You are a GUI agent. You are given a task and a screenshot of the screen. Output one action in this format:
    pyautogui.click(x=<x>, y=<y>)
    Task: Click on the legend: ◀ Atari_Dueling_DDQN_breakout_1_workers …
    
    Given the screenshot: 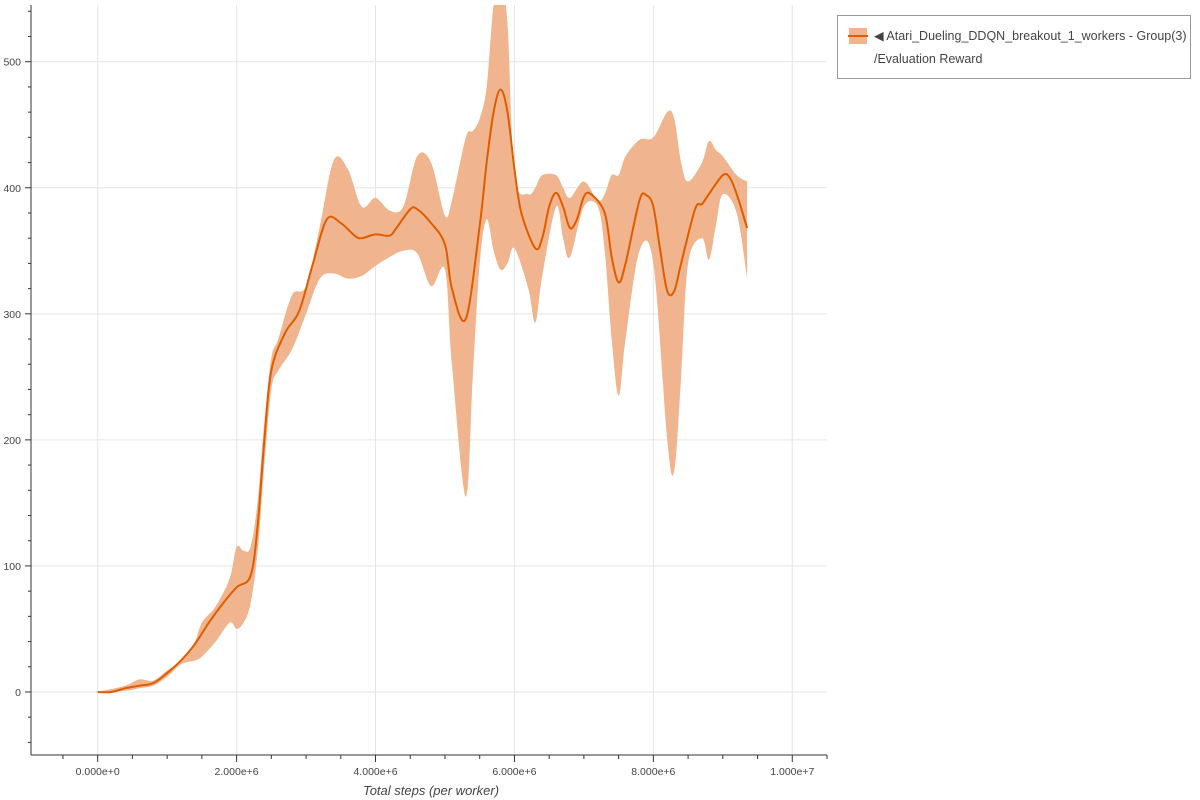 What is the action you would take?
    pyautogui.click(x=1014, y=47)
    